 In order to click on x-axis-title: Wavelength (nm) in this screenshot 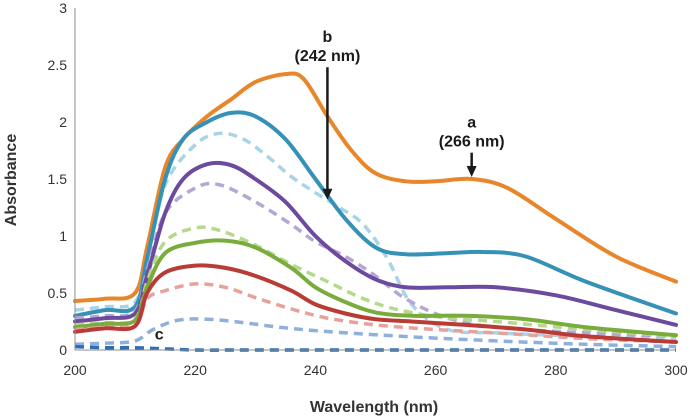, I will do `click(374, 407)`.